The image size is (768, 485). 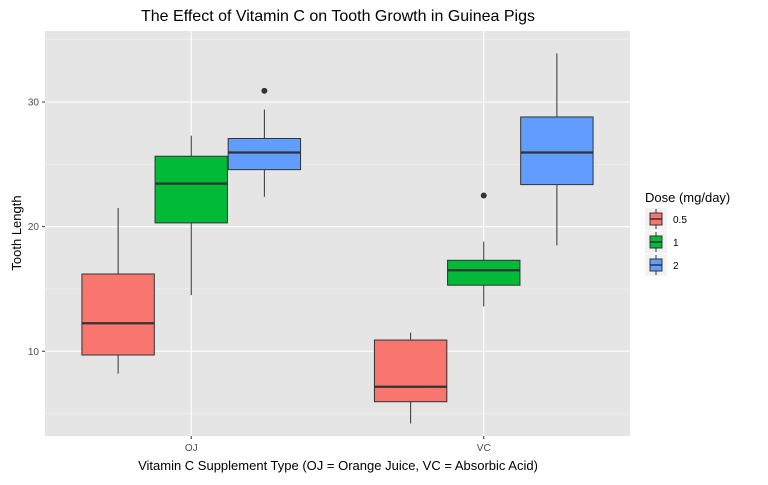 What do you see at coordinates (676, 243) in the screenshot?
I see `legend-label: 1` at bounding box center [676, 243].